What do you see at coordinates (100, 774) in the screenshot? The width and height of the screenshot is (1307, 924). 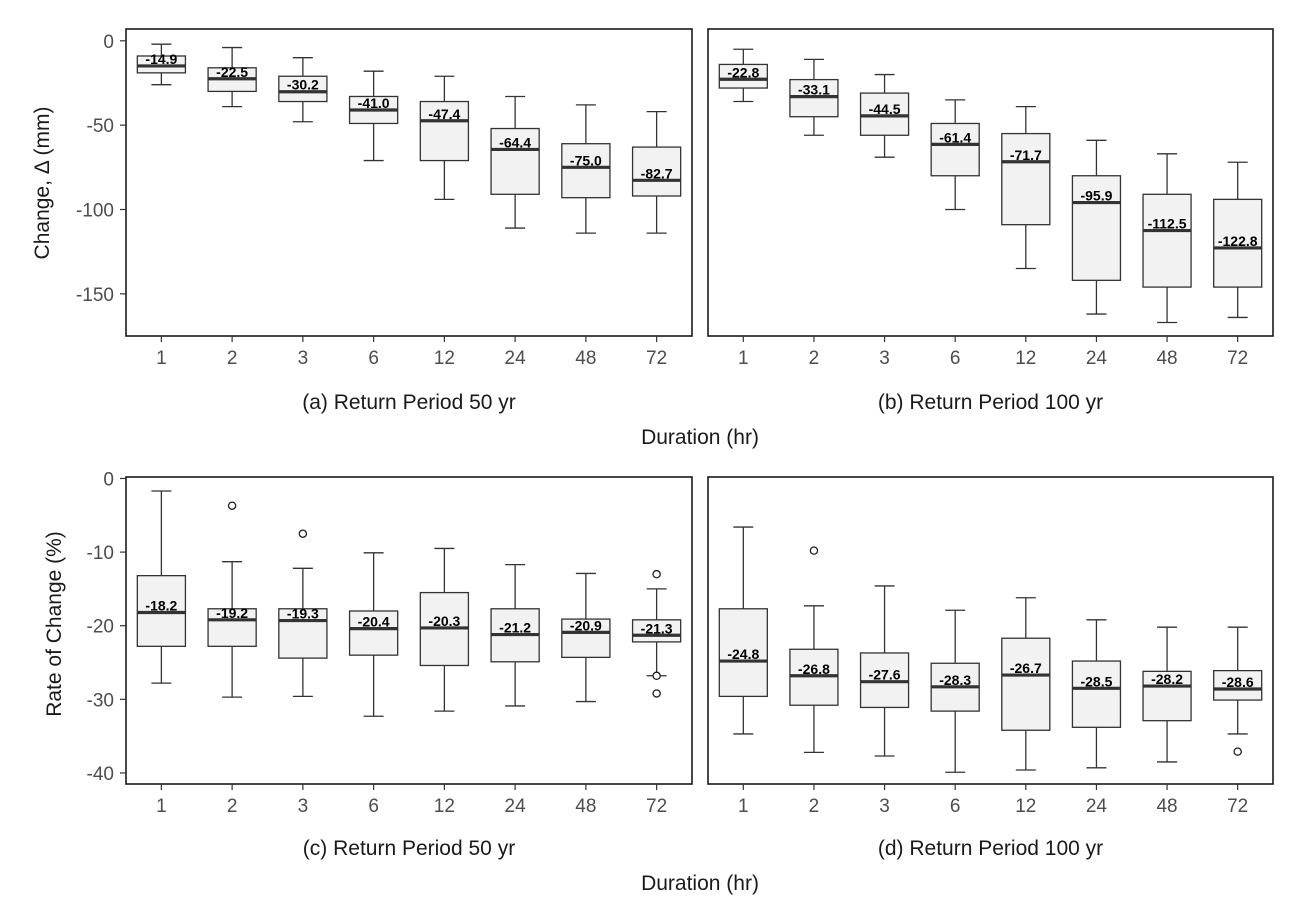 I see `y-tick-label: -40` at bounding box center [100, 774].